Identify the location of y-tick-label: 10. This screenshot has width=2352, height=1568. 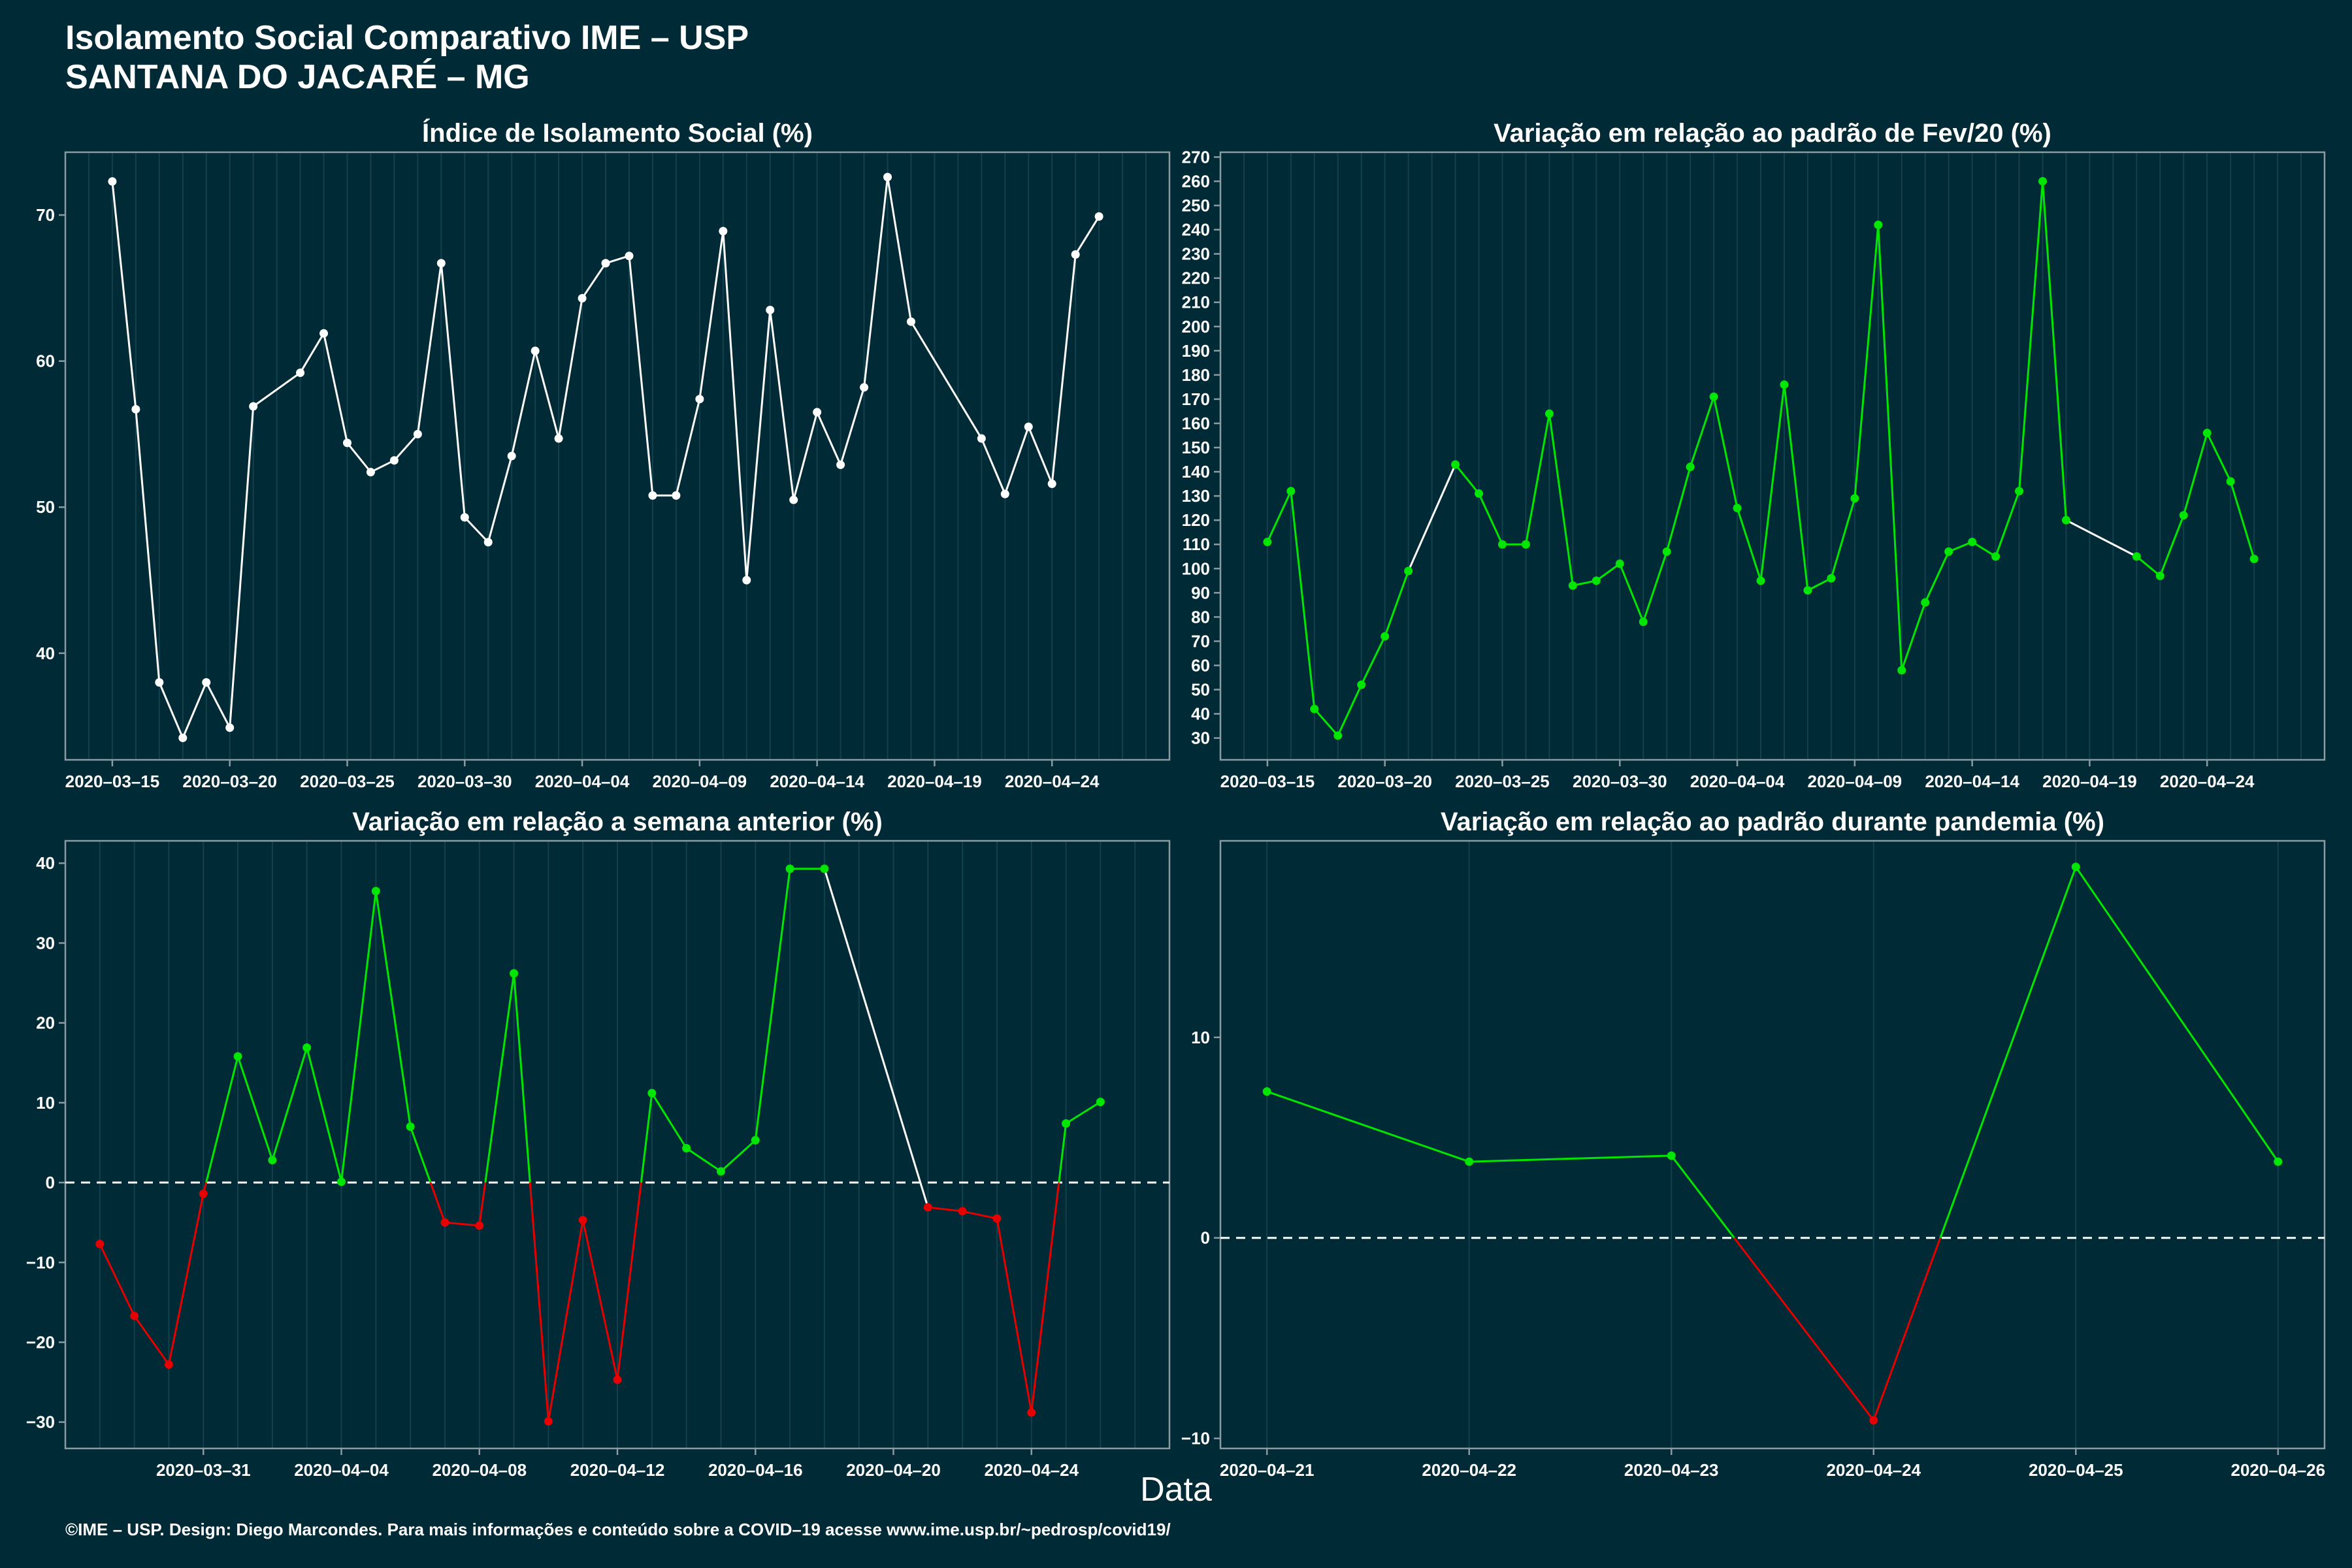
(1200, 1037).